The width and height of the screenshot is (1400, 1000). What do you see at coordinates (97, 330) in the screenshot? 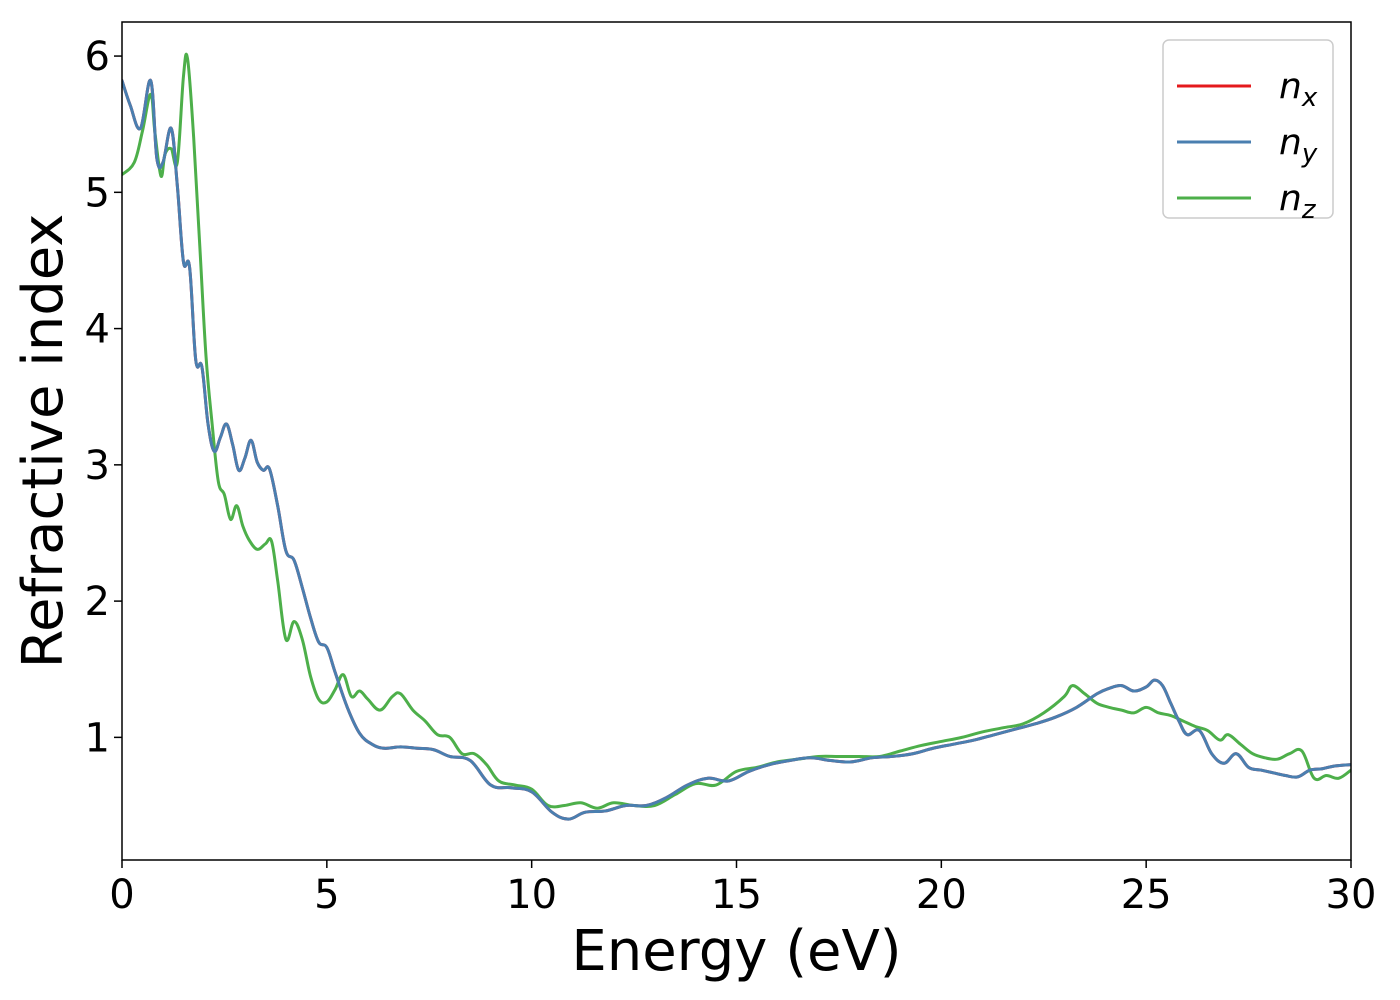
I see `y-tick-label: 4` at bounding box center [97, 330].